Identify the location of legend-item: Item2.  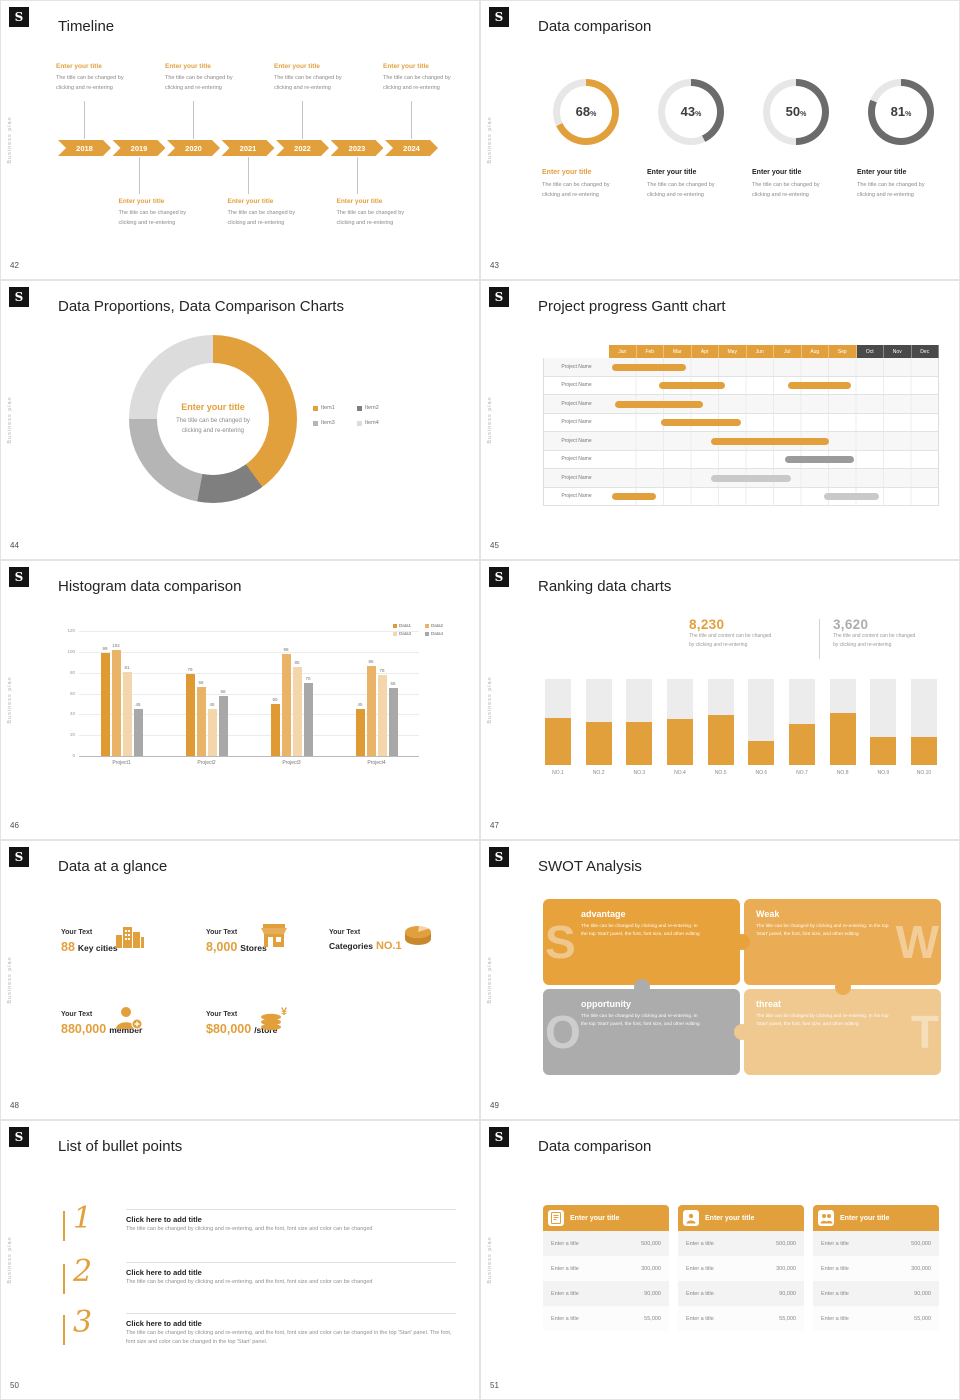
(379, 408).